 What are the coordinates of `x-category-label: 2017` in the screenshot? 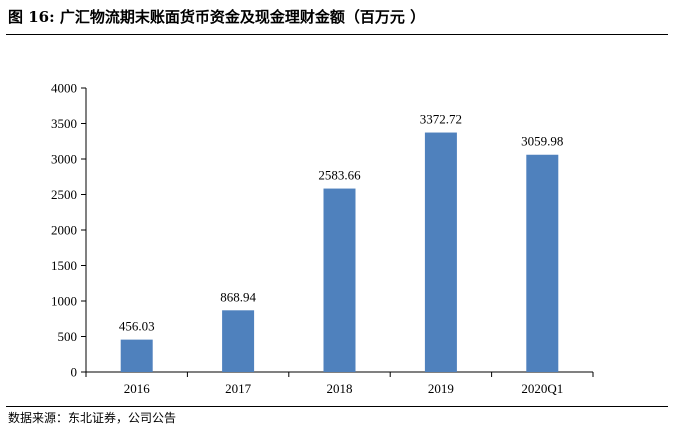 It's located at (238, 388).